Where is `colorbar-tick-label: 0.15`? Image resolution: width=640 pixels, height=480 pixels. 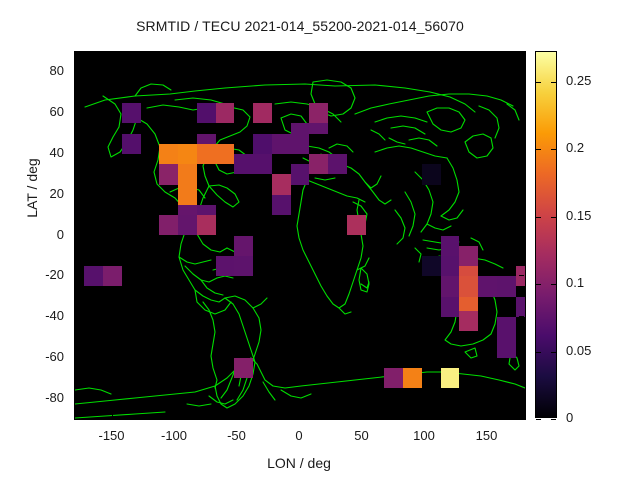
colorbar-tick-label: 0.15 is located at coordinates (579, 215).